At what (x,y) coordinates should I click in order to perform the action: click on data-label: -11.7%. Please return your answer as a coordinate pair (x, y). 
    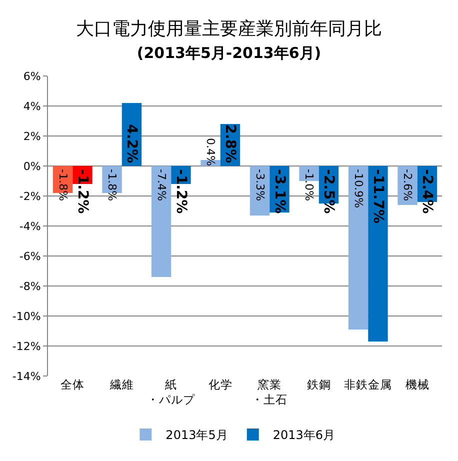
    Looking at the image, I should click on (378, 196).